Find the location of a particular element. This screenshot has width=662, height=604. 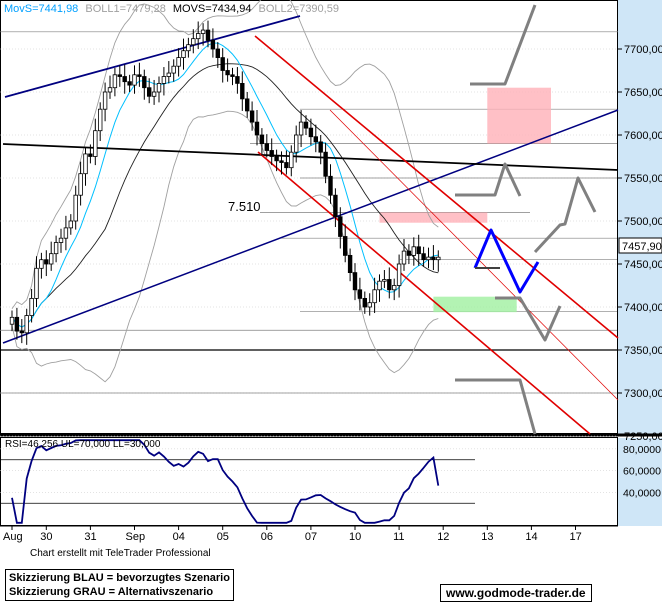

rsi-panel-frame is located at coordinates (309, 481).